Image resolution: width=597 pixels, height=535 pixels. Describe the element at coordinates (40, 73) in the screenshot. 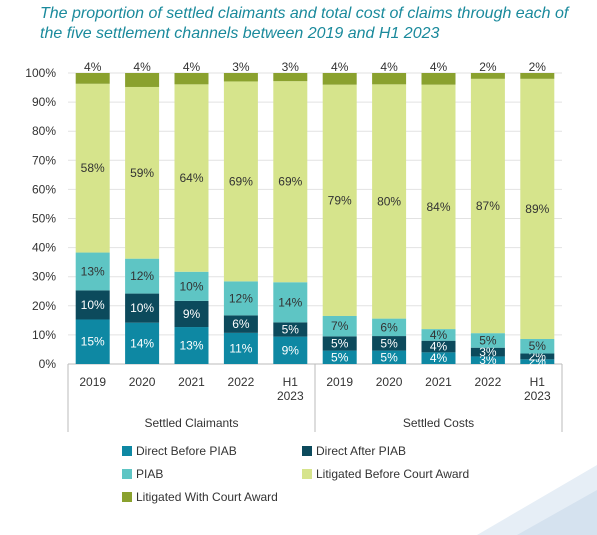

I see `y-tick-label: 100%` at that location.